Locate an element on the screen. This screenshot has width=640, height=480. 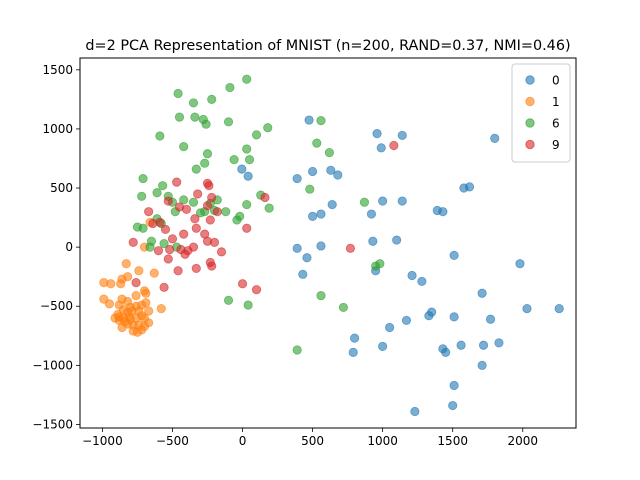
legend-box is located at coordinates (541, 113).